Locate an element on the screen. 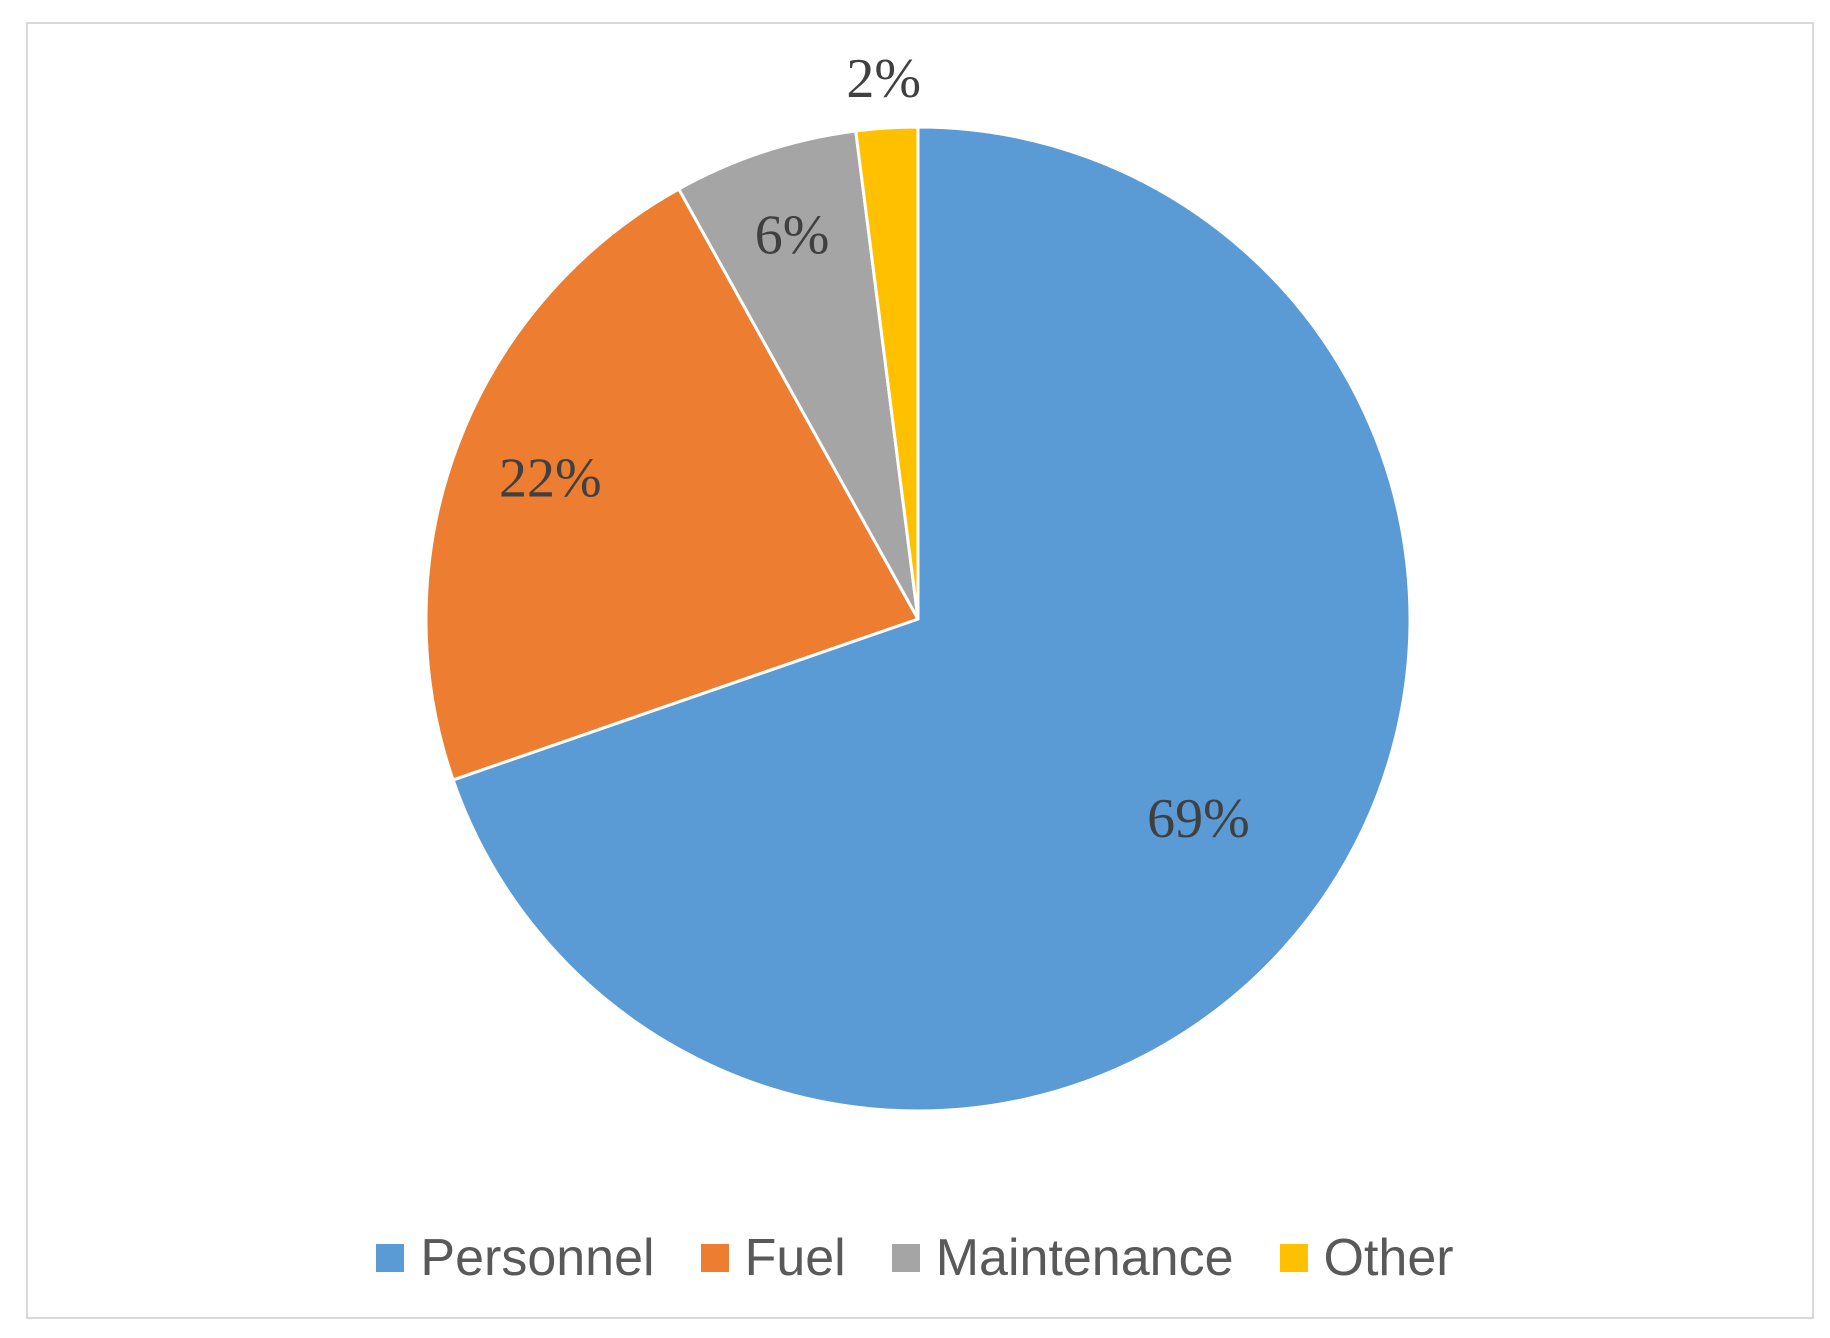 The width and height of the screenshot is (1830, 1338). pie-slice-fuel is located at coordinates (672, 484).